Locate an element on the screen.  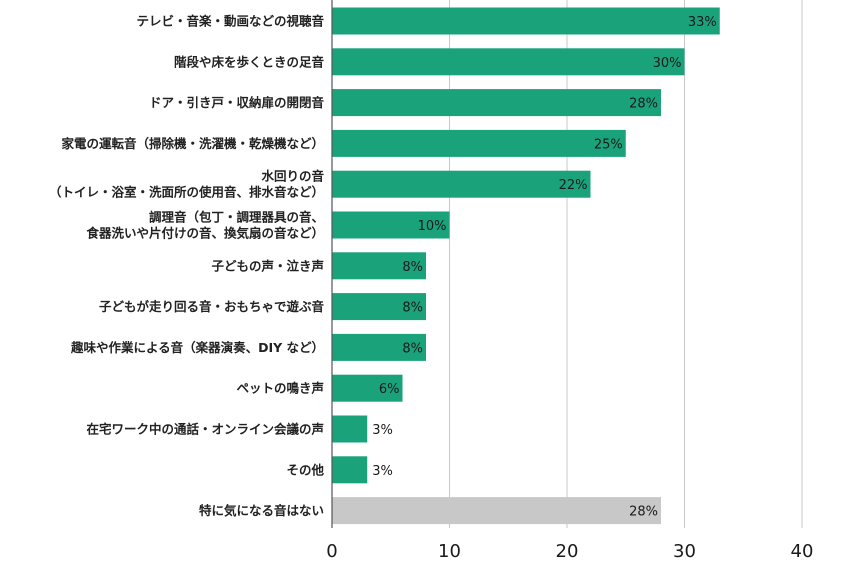
category-label: （トイレ・浴室・洗面所の使用音、排水音など） is located at coordinates (186, 192).